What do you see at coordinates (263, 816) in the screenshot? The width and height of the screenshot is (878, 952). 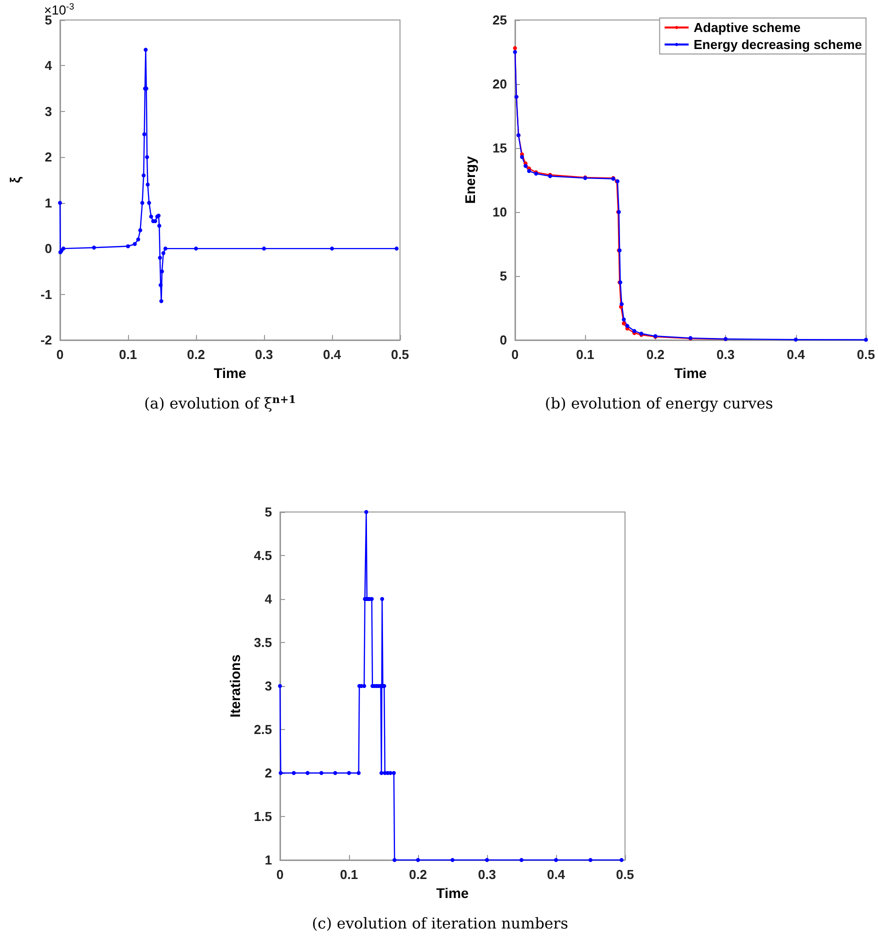 I see `y-tick-label: 1.5` at bounding box center [263, 816].